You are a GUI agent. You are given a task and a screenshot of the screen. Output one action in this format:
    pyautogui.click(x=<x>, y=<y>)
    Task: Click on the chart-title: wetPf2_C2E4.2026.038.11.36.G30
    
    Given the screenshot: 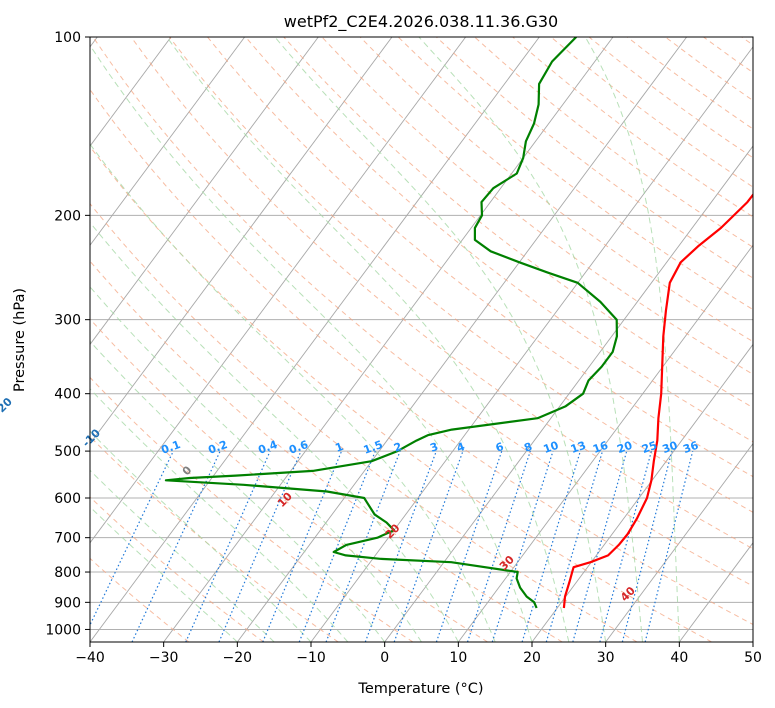 What is the action you would take?
    pyautogui.click(x=421, y=22)
    